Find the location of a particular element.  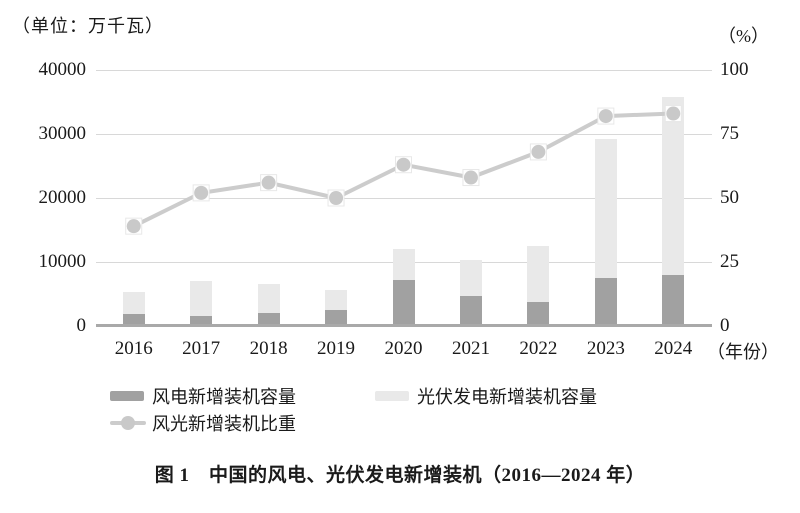

legend-row-1: 风电新增装机容量 光伏发电新增装机容量 is located at coordinates (400, 395).